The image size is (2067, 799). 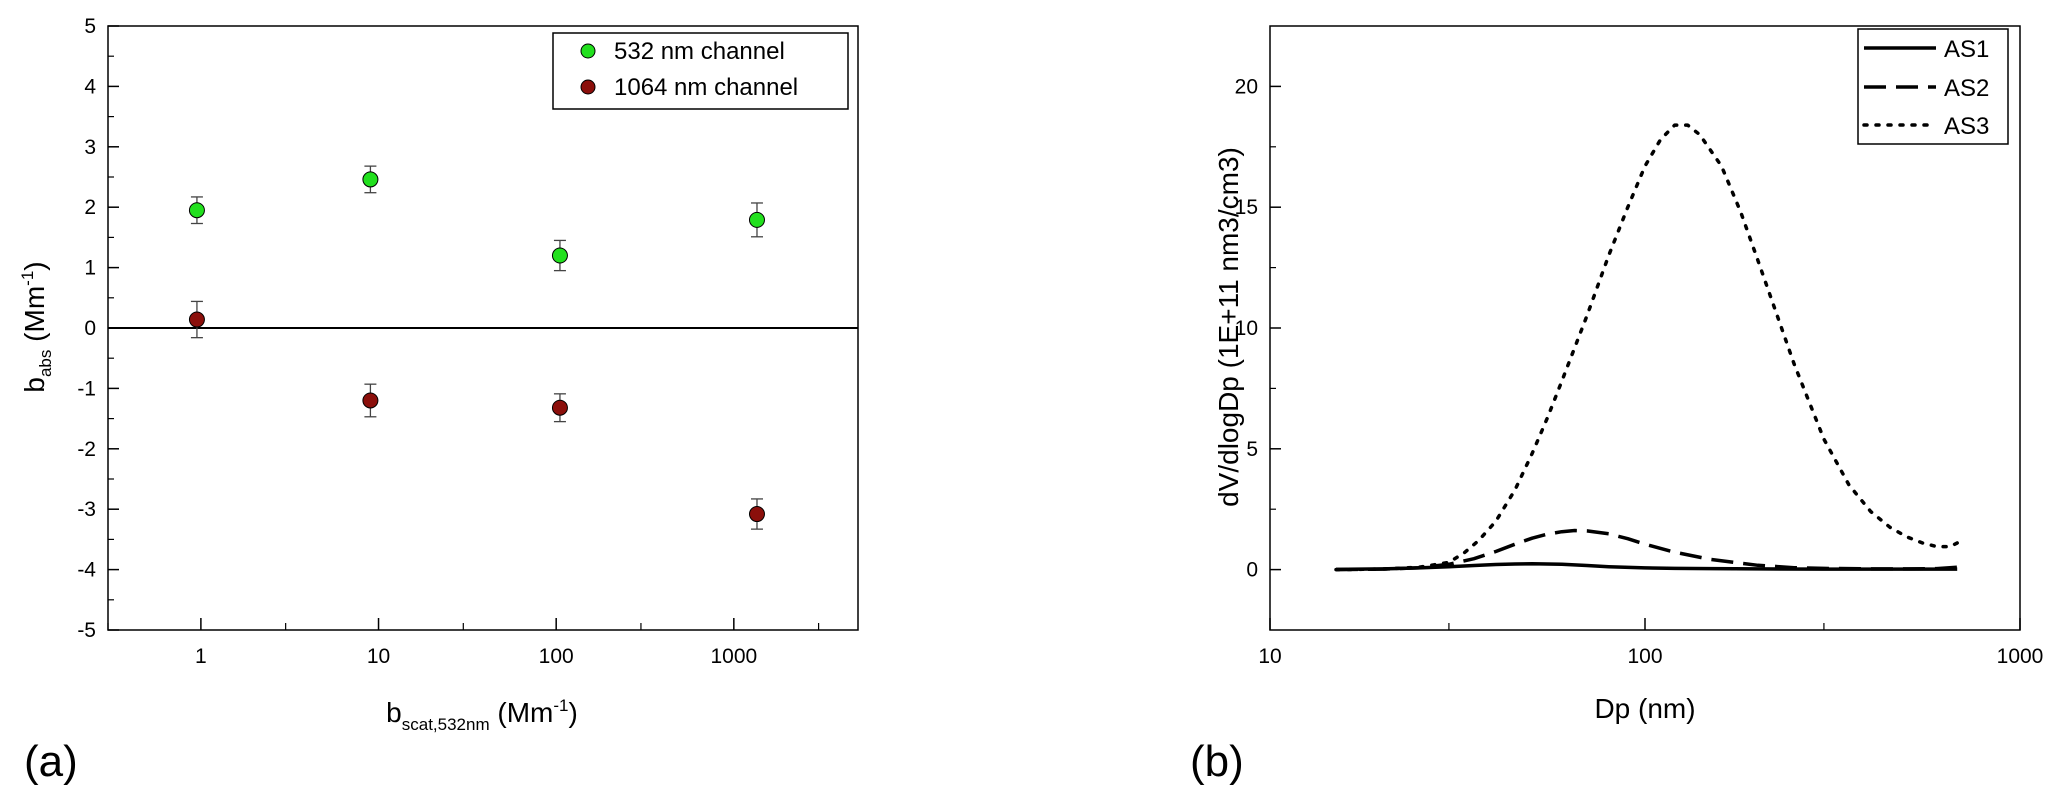 What do you see at coordinates (1228, 327) in the screenshot?
I see `panel-b-y-axis-title: dV/dlogDp (1E+11 nm3/cm3)` at bounding box center [1228, 327].